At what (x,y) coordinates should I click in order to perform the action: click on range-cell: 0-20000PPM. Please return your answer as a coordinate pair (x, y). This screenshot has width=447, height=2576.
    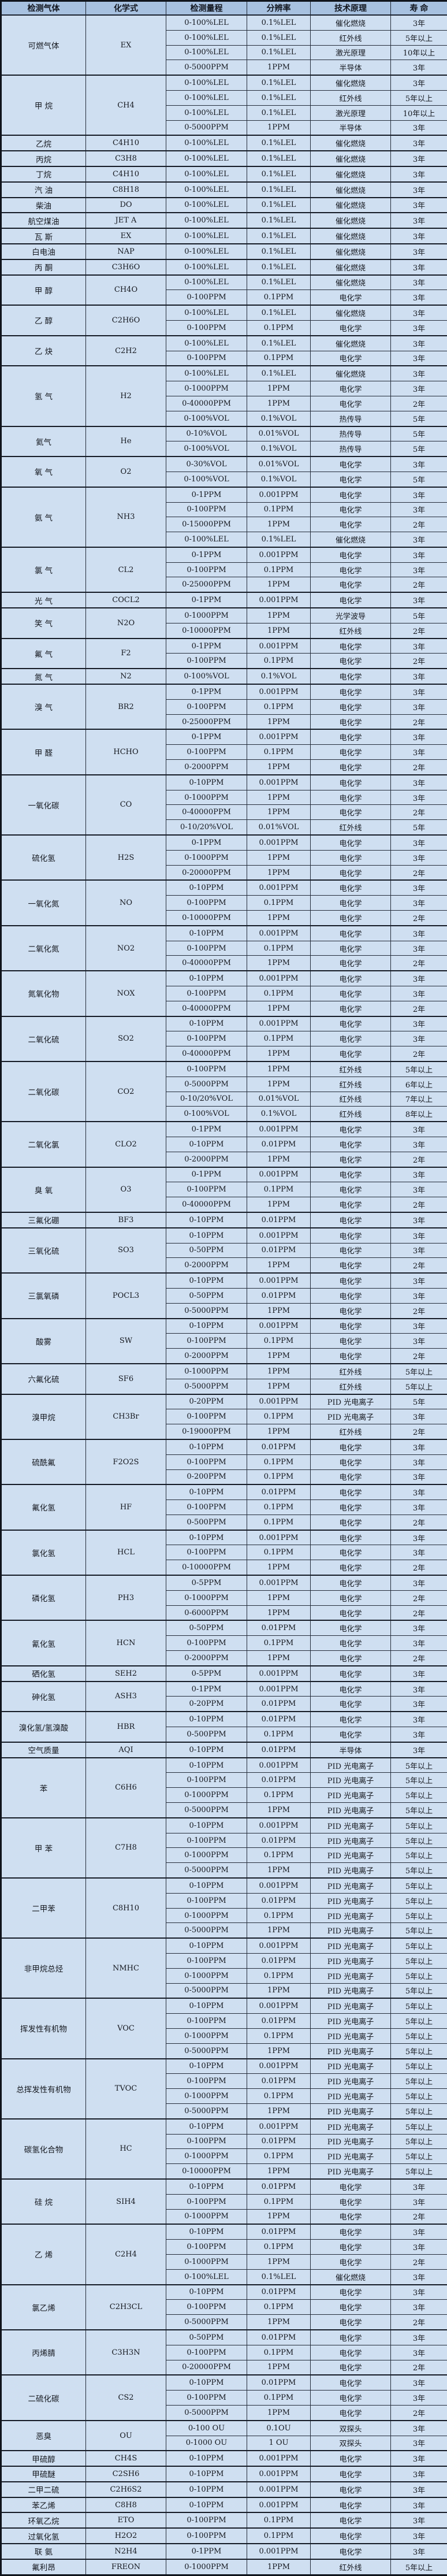
    Looking at the image, I should click on (206, 2367).